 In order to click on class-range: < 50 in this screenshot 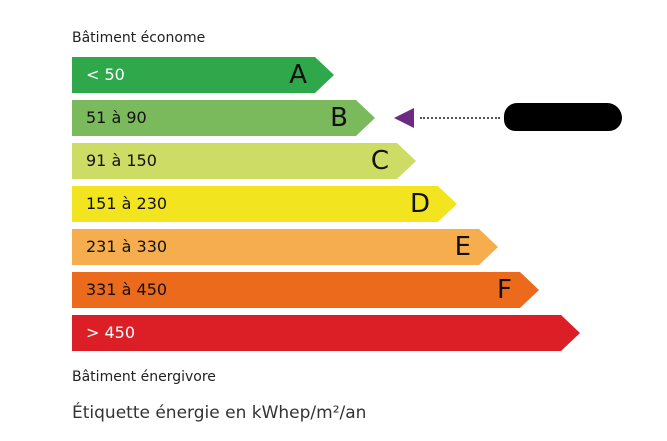, I will do `click(105, 74)`.